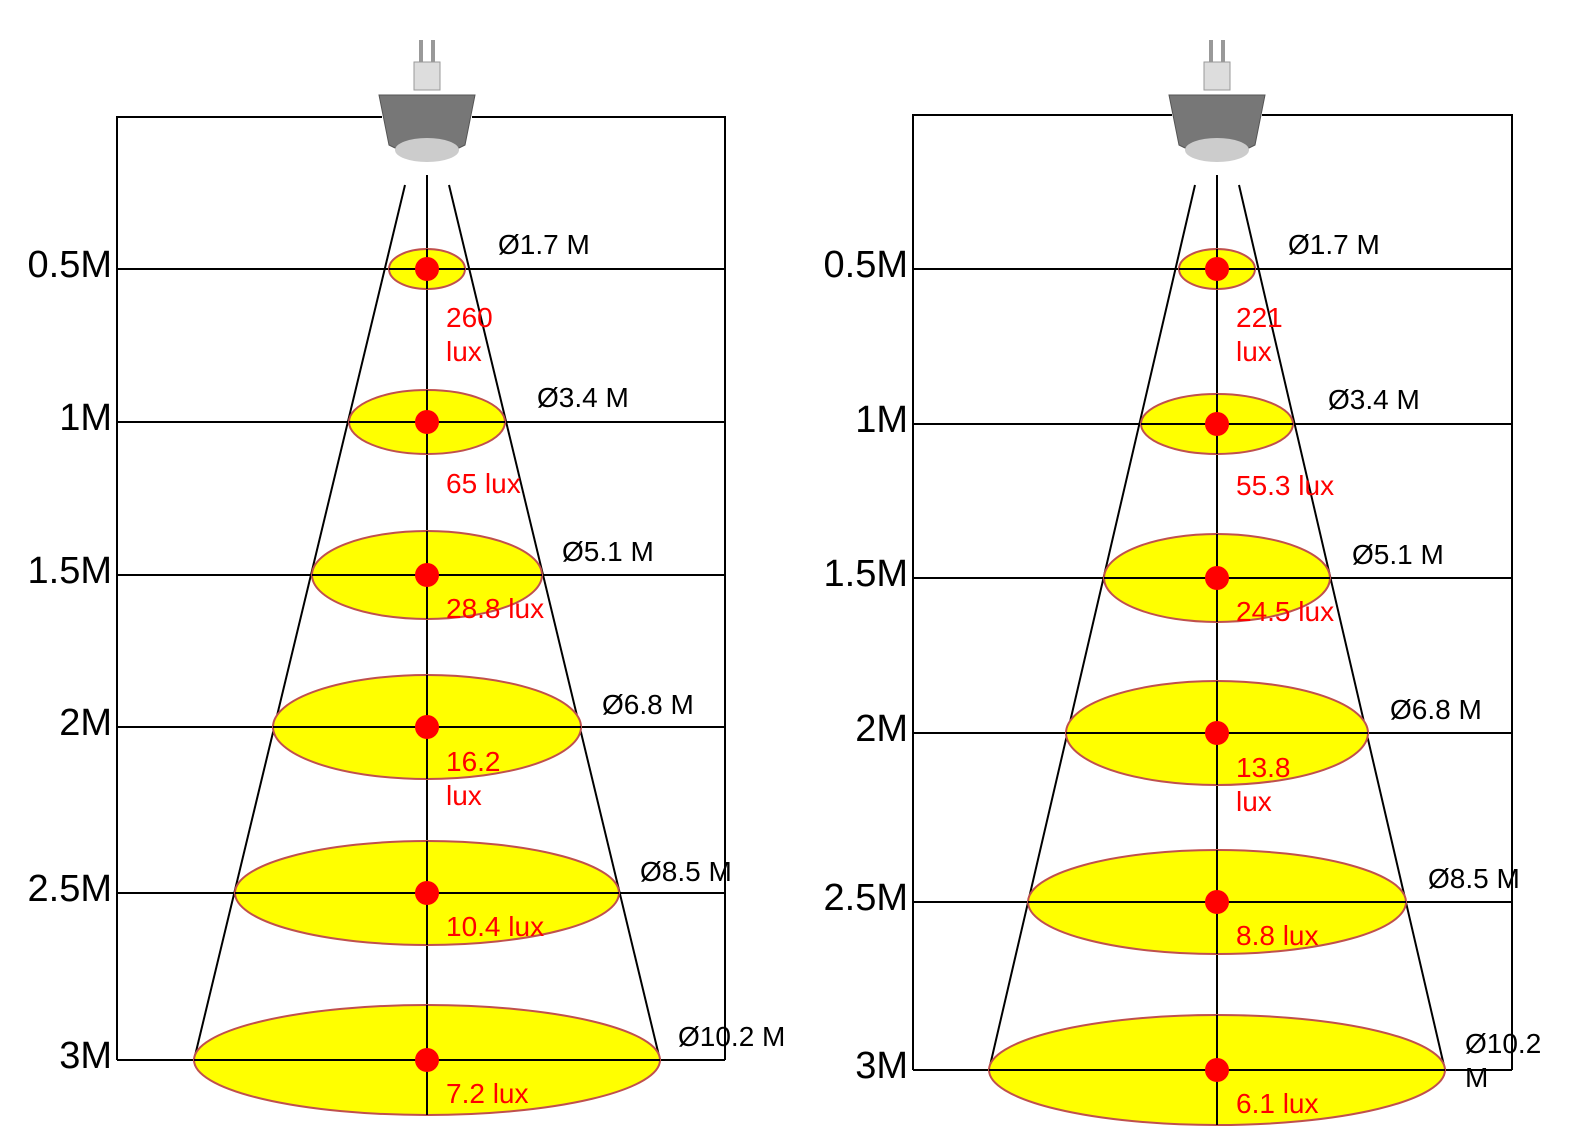 The image size is (1570, 1128). What do you see at coordinates (495, 926) in the screenshot?
I see `lux-label: 10.4 lux` at bounding box center [495, 926].